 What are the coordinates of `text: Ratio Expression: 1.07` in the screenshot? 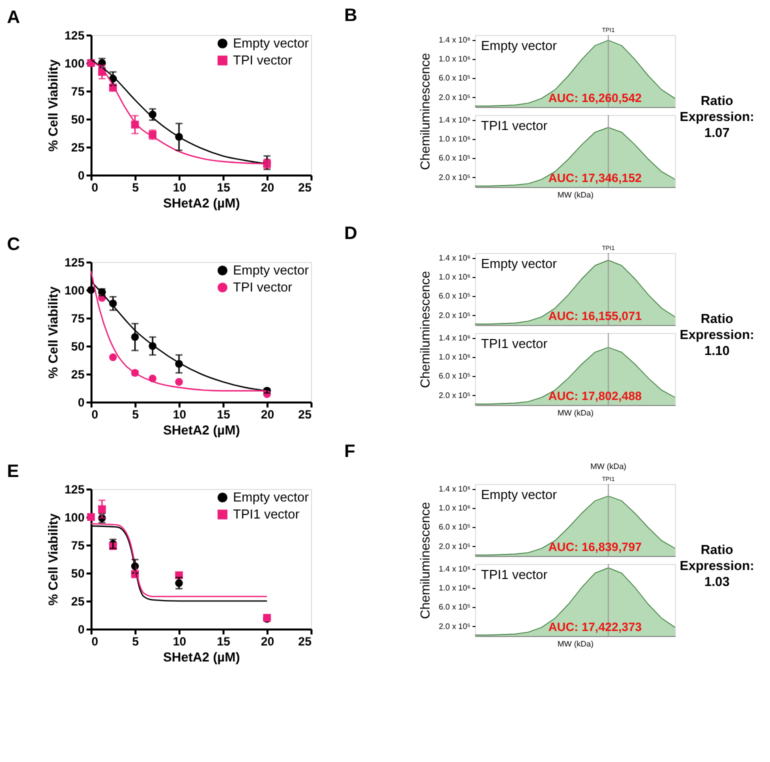 It's located at (717, 116).